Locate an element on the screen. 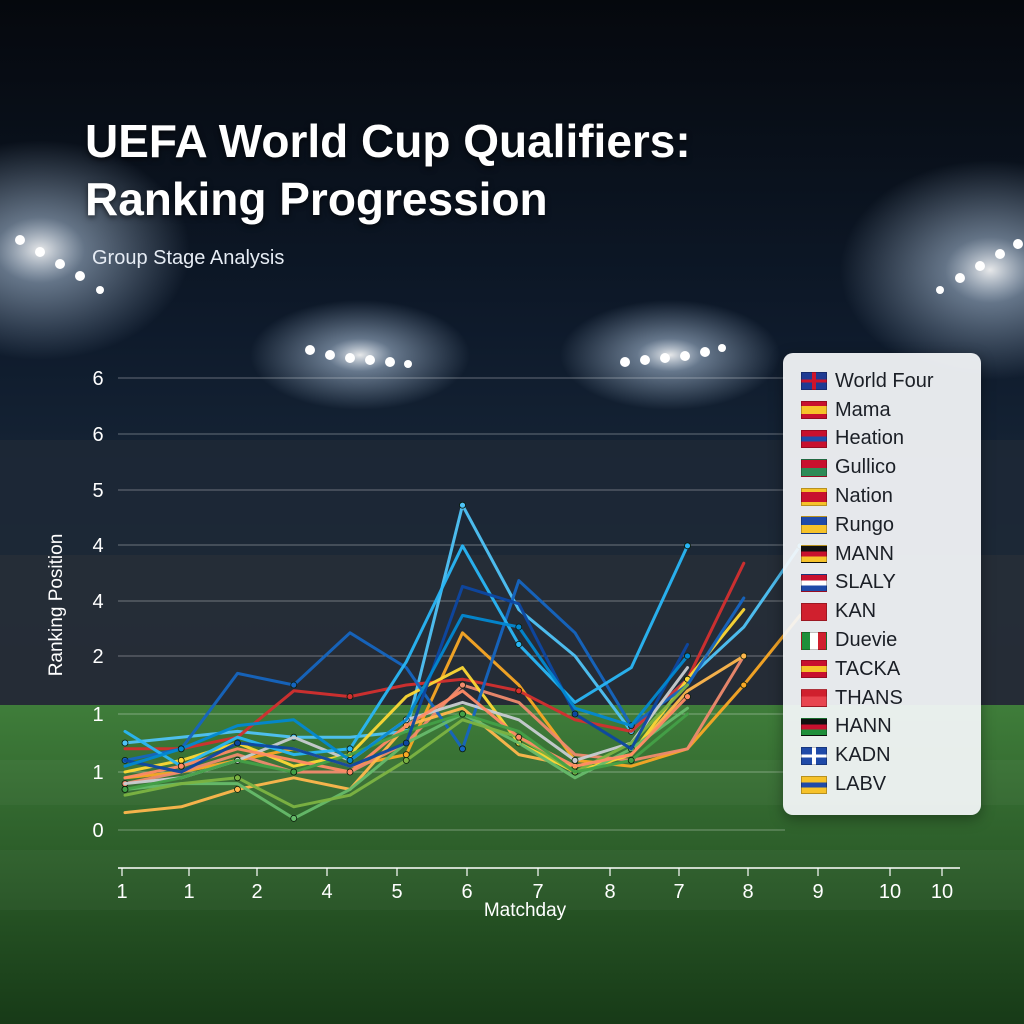 The height and width of the screenshot is (1024, 1024). legend-item: MANN is located at coordinates (891, 554).